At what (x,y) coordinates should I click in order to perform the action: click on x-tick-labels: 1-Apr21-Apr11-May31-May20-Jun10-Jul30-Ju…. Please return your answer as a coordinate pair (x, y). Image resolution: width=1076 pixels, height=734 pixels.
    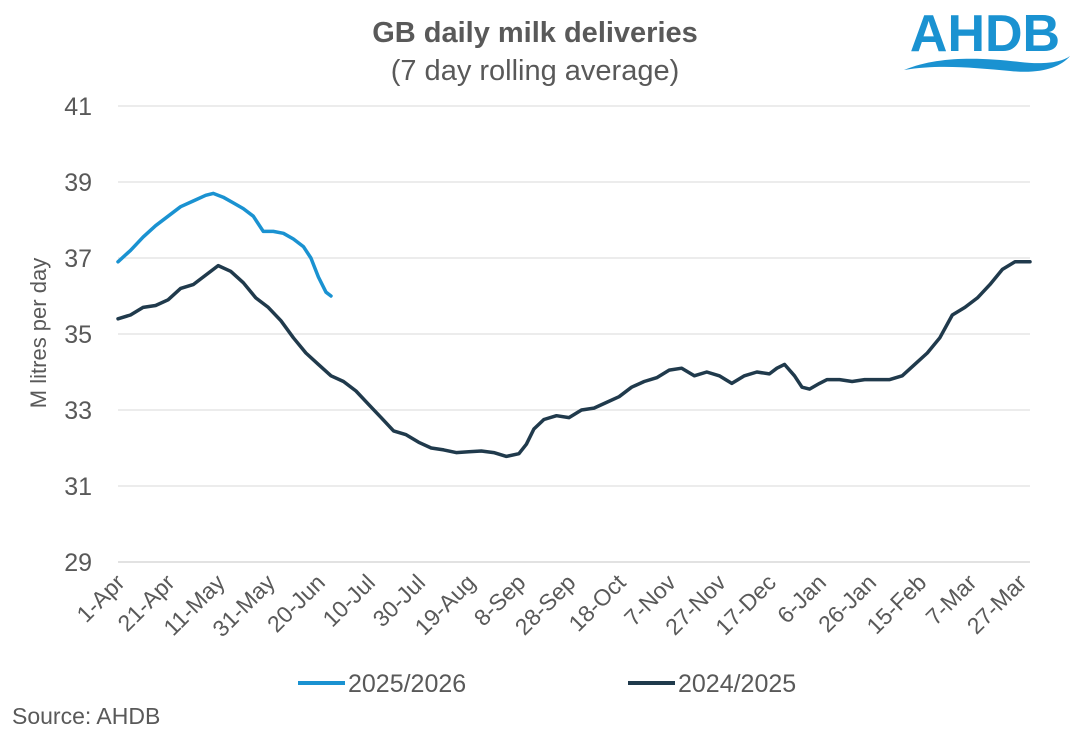
    Looking at the image, I should click on (551, 605).